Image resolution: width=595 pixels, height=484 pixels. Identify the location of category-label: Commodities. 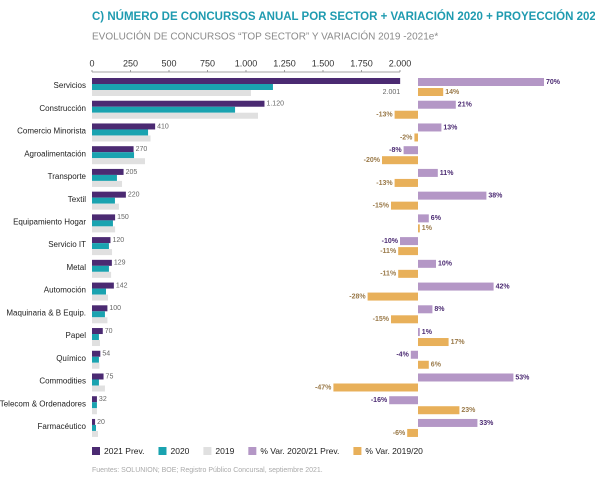
(62, 381).